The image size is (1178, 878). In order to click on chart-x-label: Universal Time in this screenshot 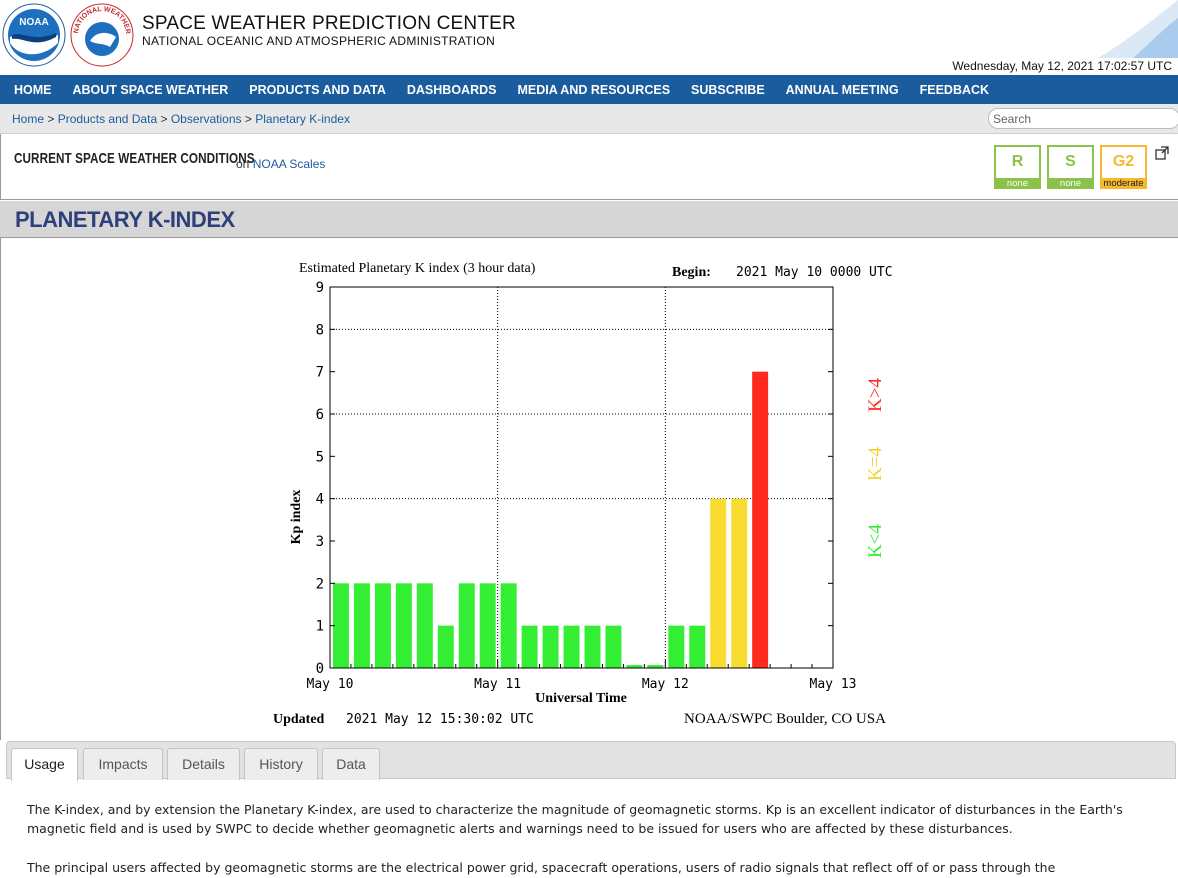, I will do `click(581, 698)`.